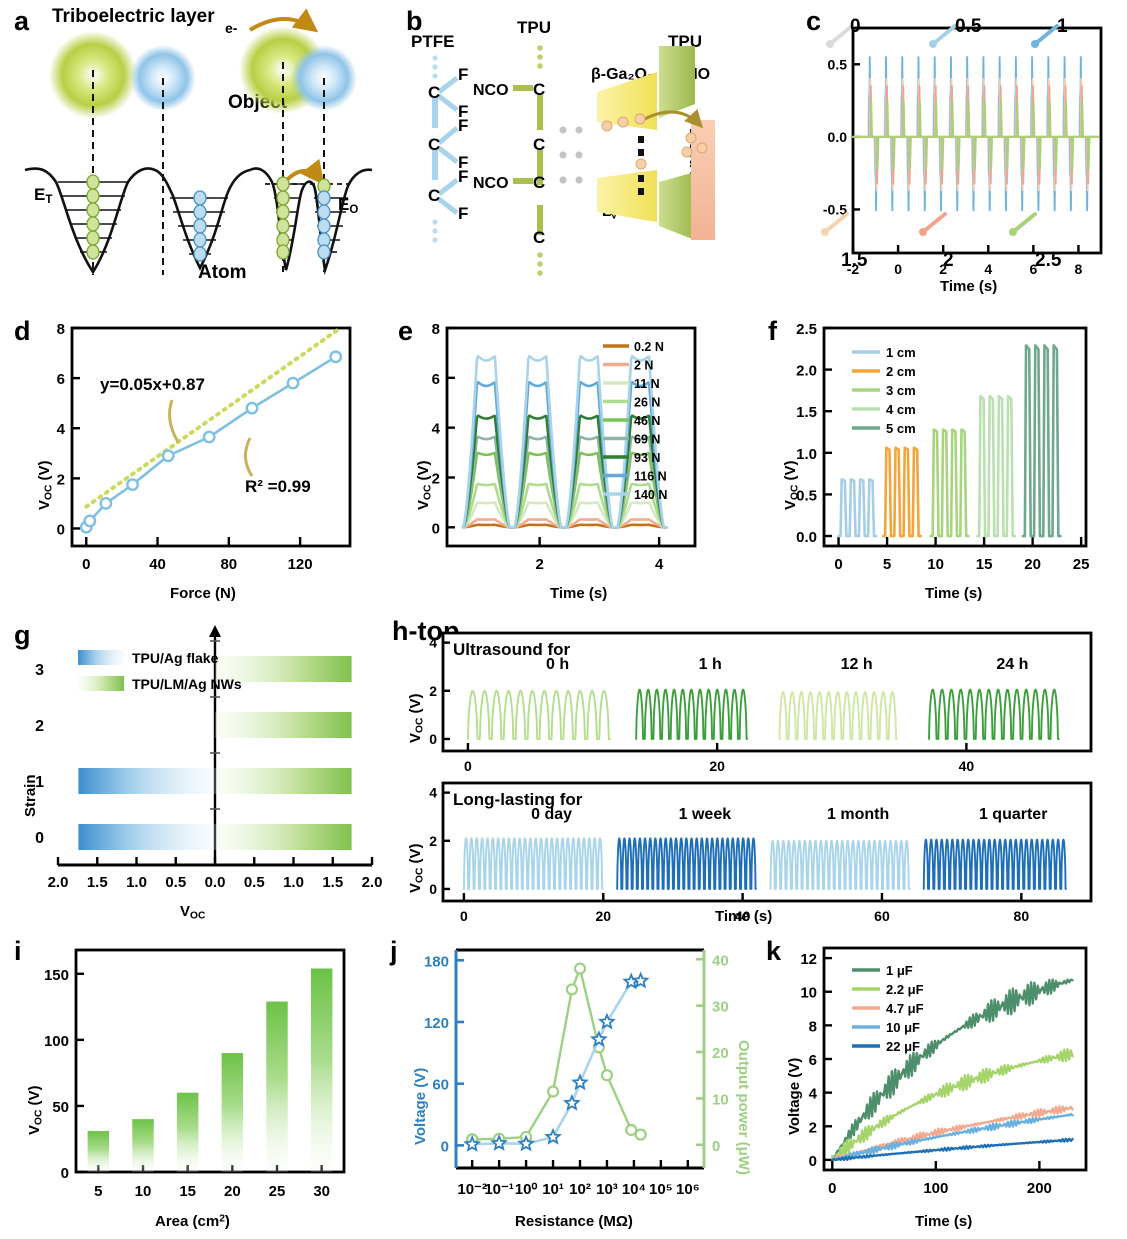  I want to click on linear-fit-line, so click(213, 417).